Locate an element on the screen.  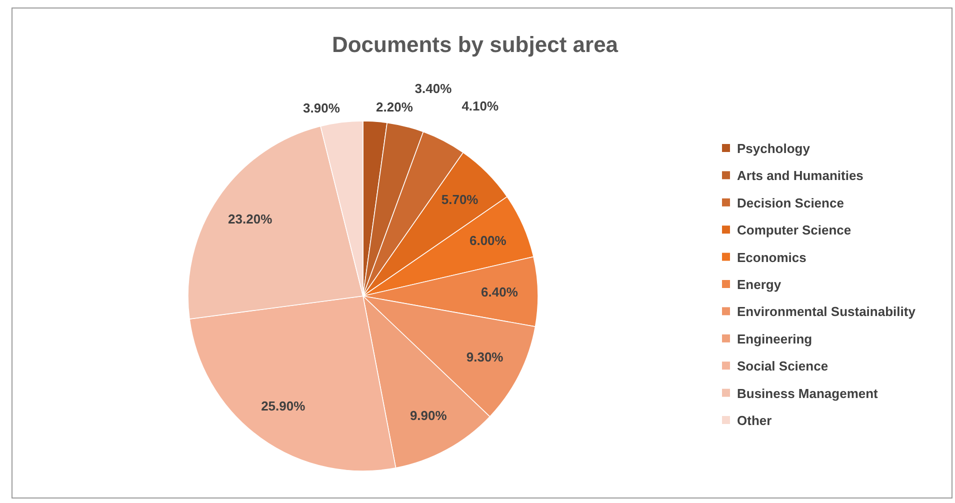
legend-label: Environmental Sustainability is located at coordinates (826, 312).